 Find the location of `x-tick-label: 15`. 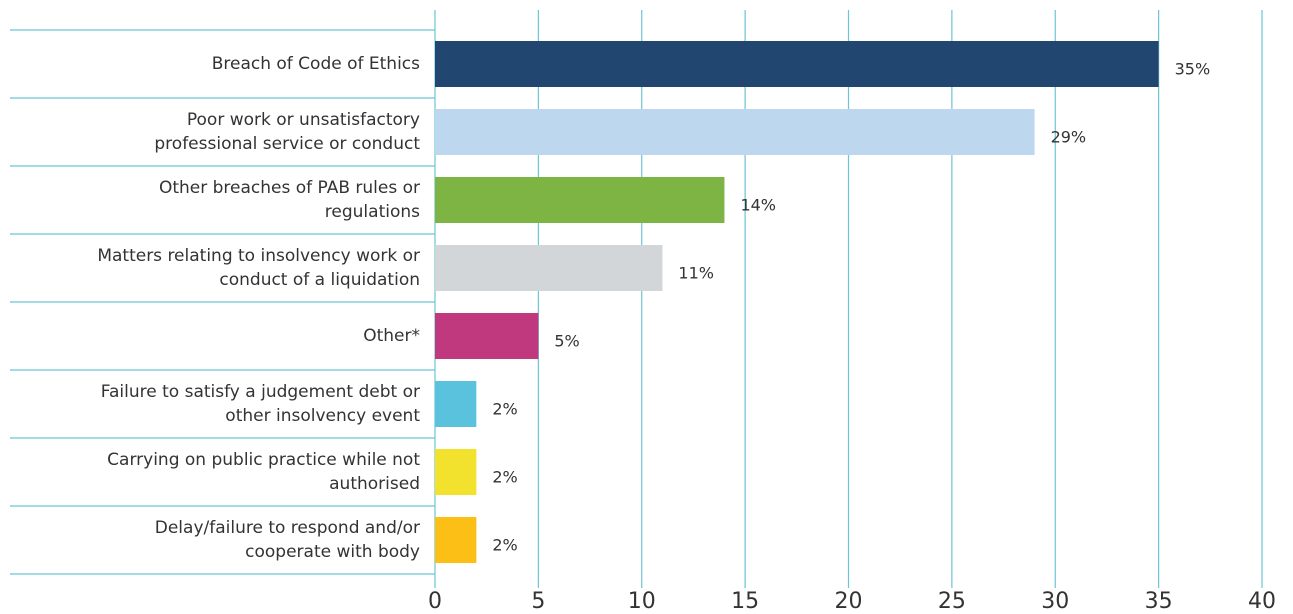

x-tick-label: 15 is located at coordinates (745, 601).